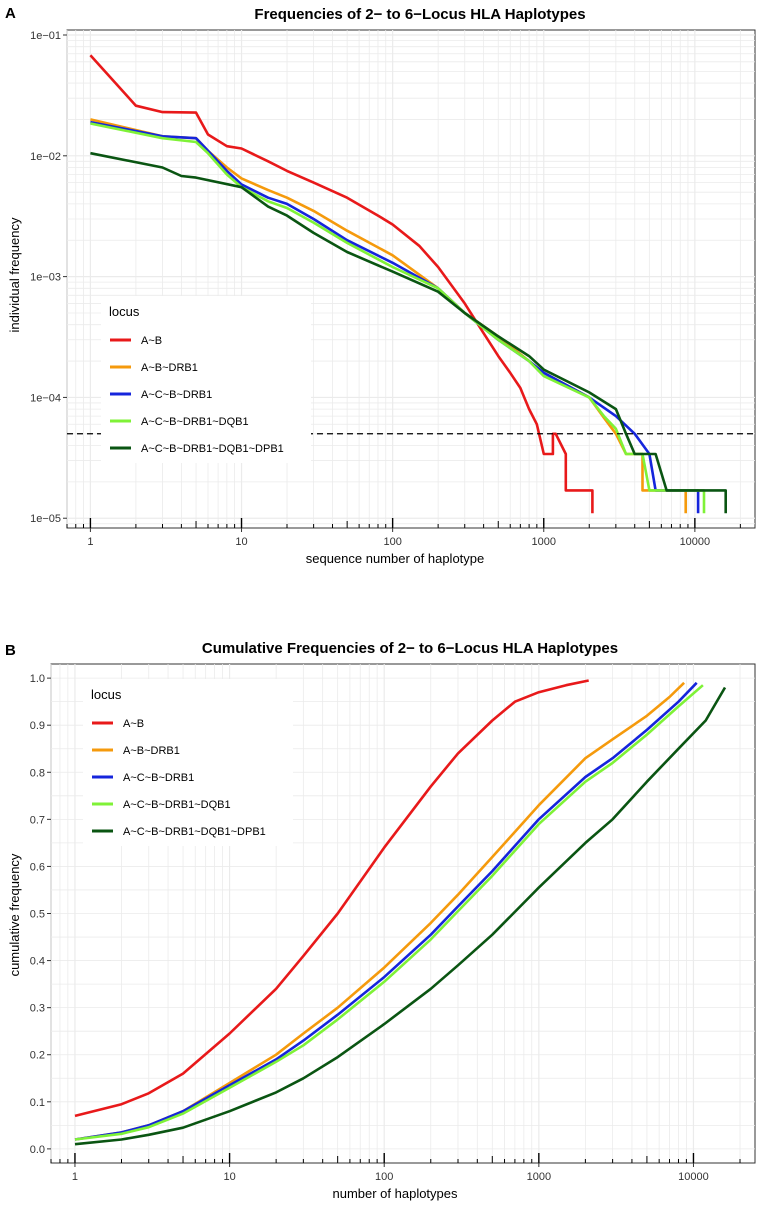 Image resolution: width=765 pixels, height=1207 pixels. I want to click on panel-b-y-tick-label: 0.8, so click(37, 773).